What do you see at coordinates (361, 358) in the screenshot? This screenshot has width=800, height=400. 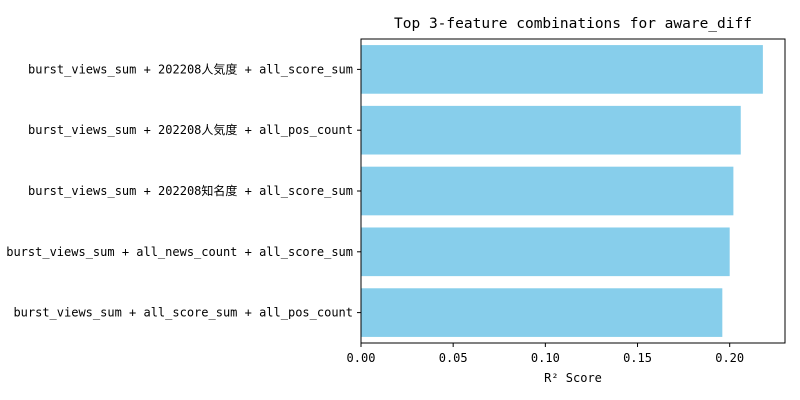 I see `x-tick-label: 0.00` at bounding box center [361, 358].